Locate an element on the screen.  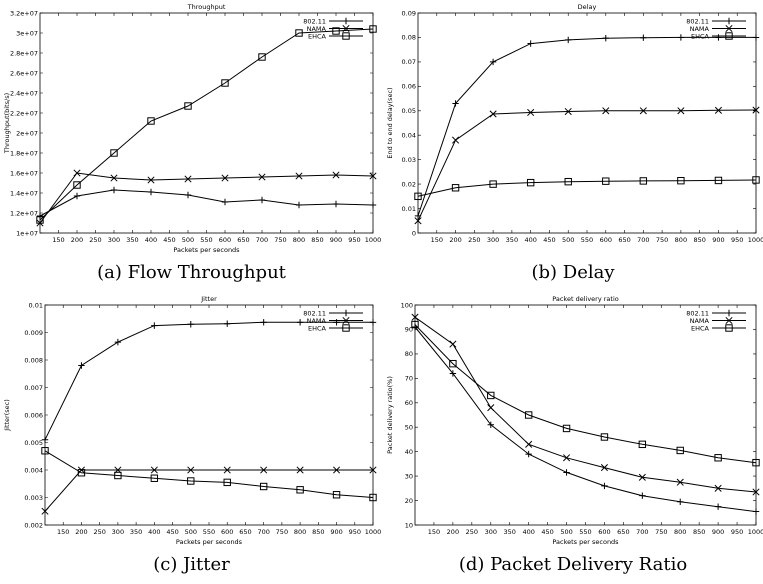
x-tick-label: 550 is located at coordinates (585, 532).